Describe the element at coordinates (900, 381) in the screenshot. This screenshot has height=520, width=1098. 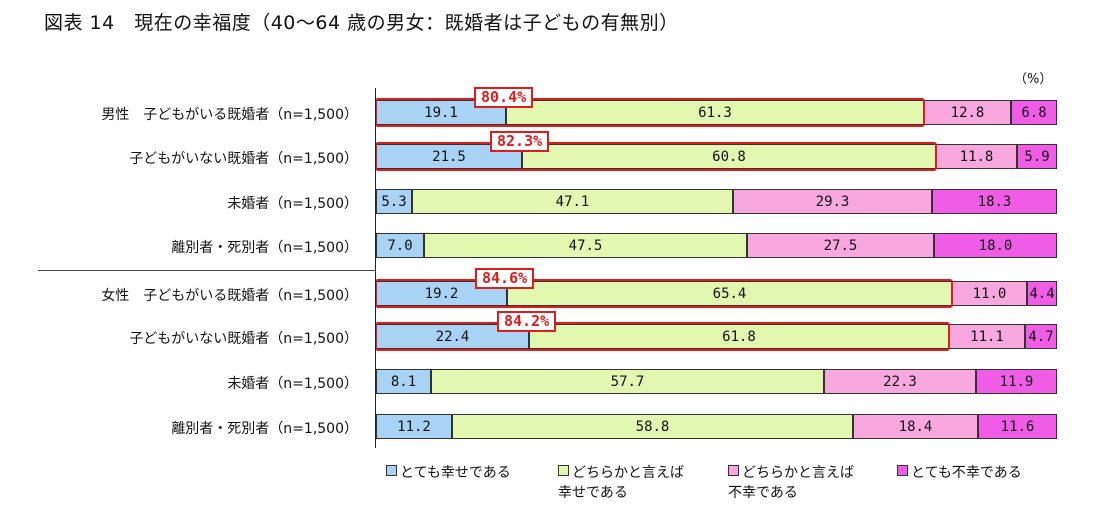
I see `bar-segment: 22.3` at that location.